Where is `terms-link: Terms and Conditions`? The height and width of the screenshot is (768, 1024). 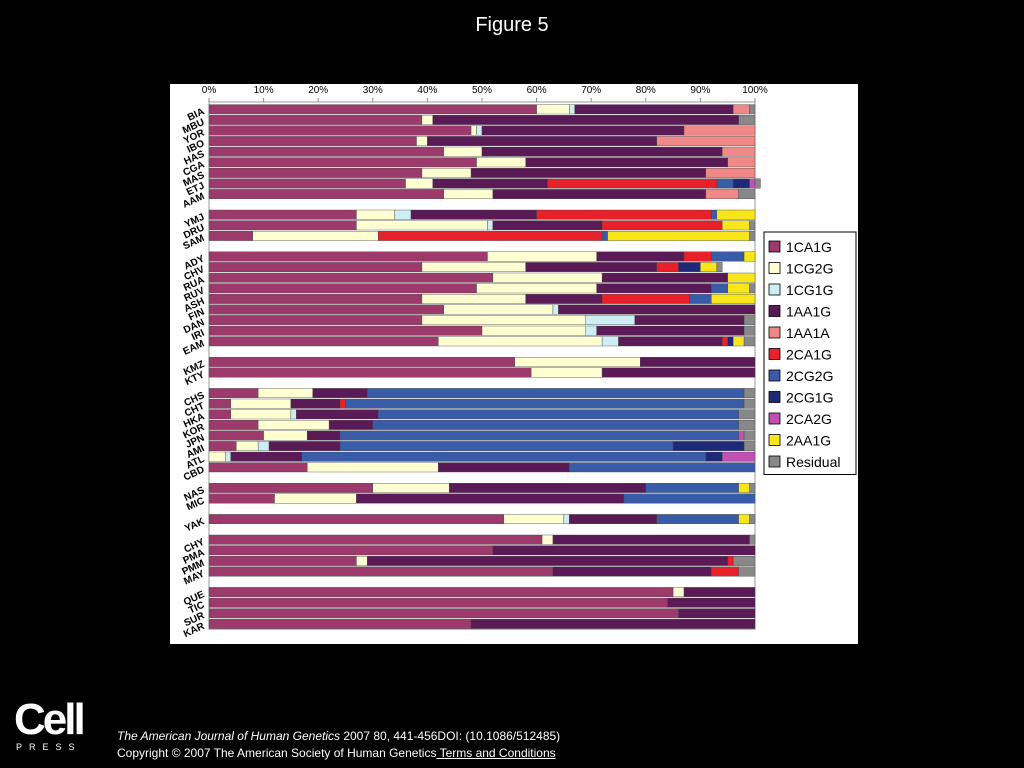
terms-link: Terms and Conditions is located at coordinates (496, 753).